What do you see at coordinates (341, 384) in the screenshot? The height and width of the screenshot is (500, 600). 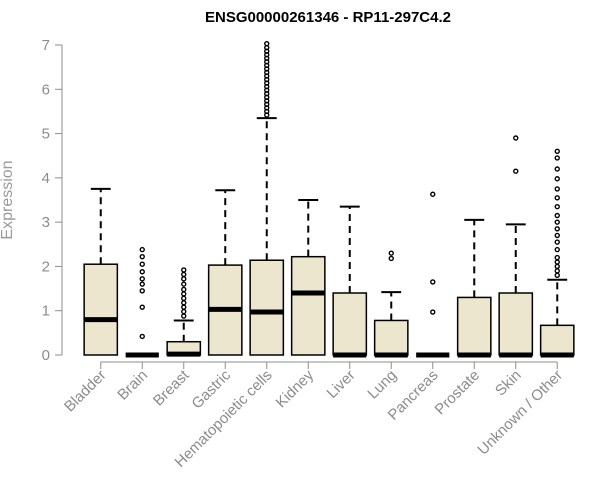 I see `x-tick-label: Liver` at bounding box center [341, 384].